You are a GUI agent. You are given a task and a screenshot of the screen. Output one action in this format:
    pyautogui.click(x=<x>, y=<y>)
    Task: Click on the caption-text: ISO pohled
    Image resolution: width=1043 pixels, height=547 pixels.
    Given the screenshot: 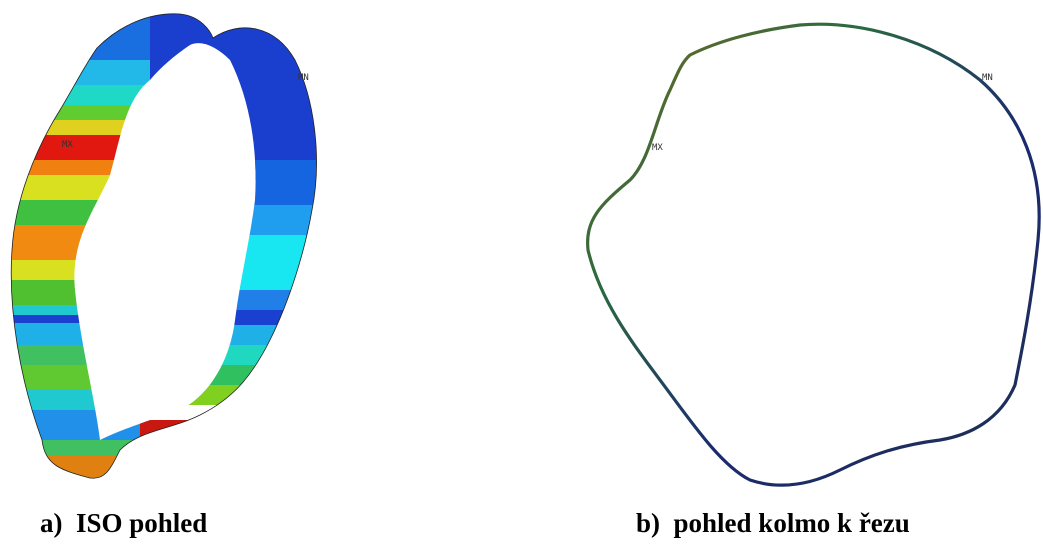 What is the action you would take?
    pyautogui.click(x=142, y=523)
    